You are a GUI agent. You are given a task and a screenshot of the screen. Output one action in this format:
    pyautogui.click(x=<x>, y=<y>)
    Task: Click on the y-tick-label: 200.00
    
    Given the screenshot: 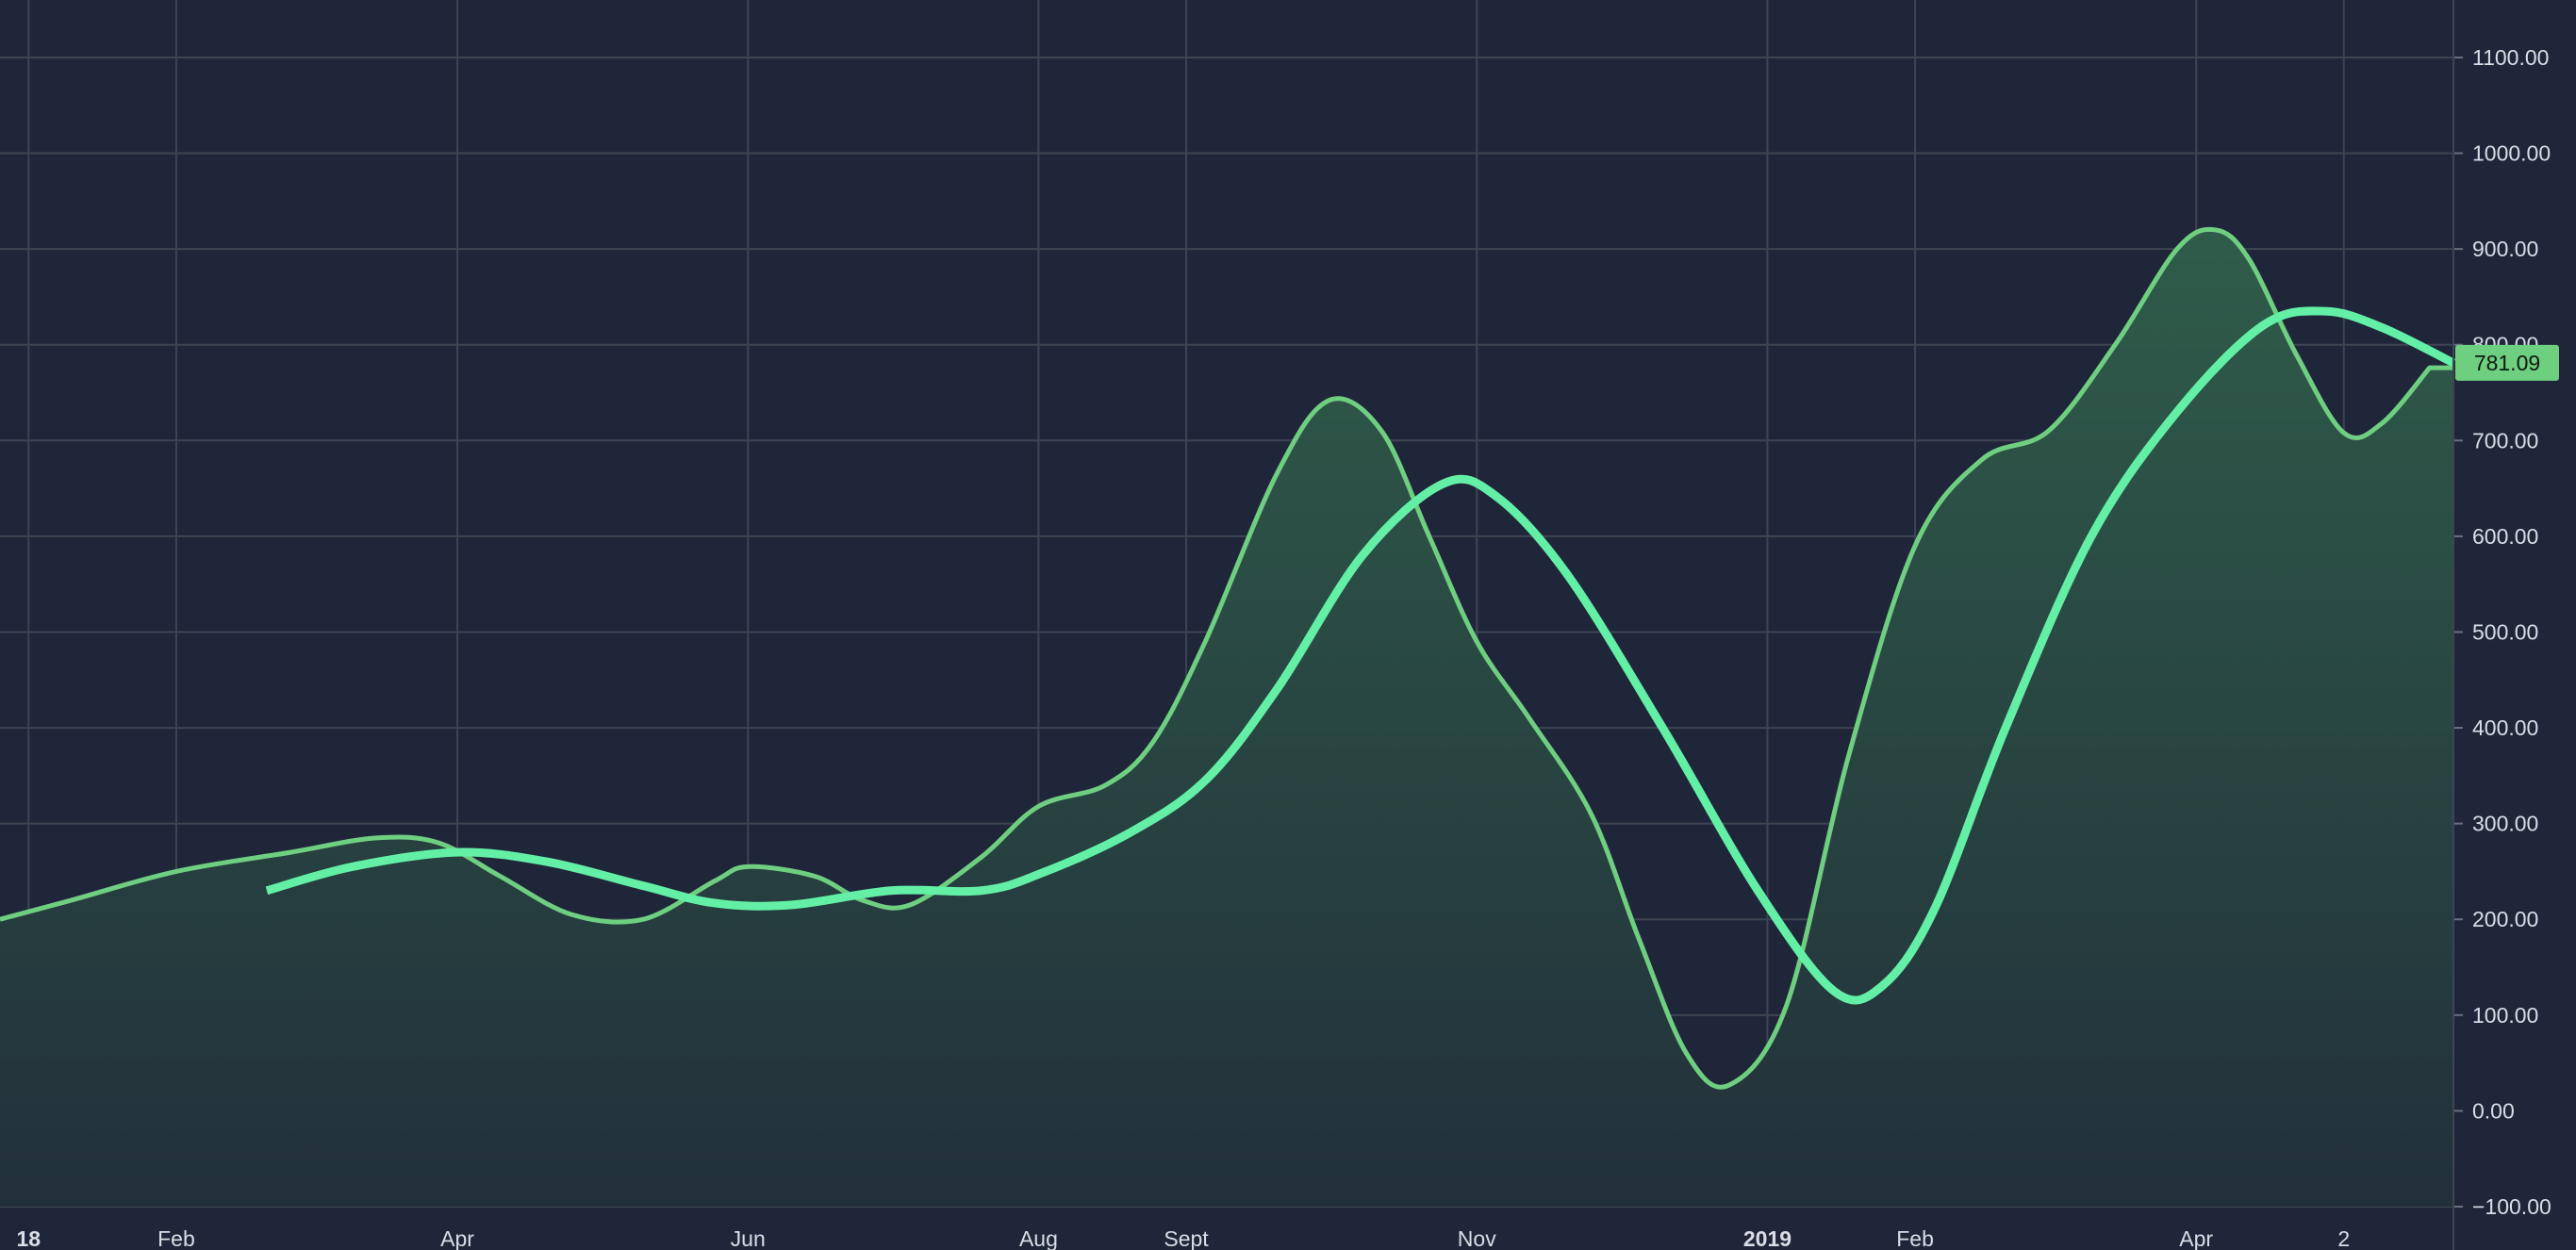 What is the action you would take?
    pyautogui.click(x=2505, y=919)
    